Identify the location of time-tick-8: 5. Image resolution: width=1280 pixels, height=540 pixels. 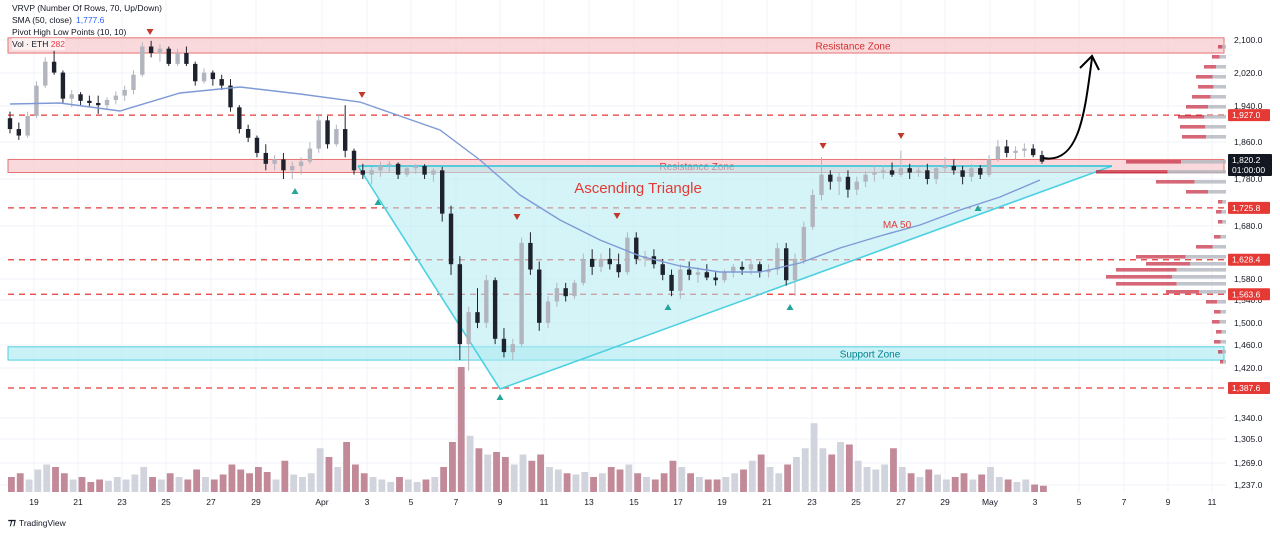
(411, 502).